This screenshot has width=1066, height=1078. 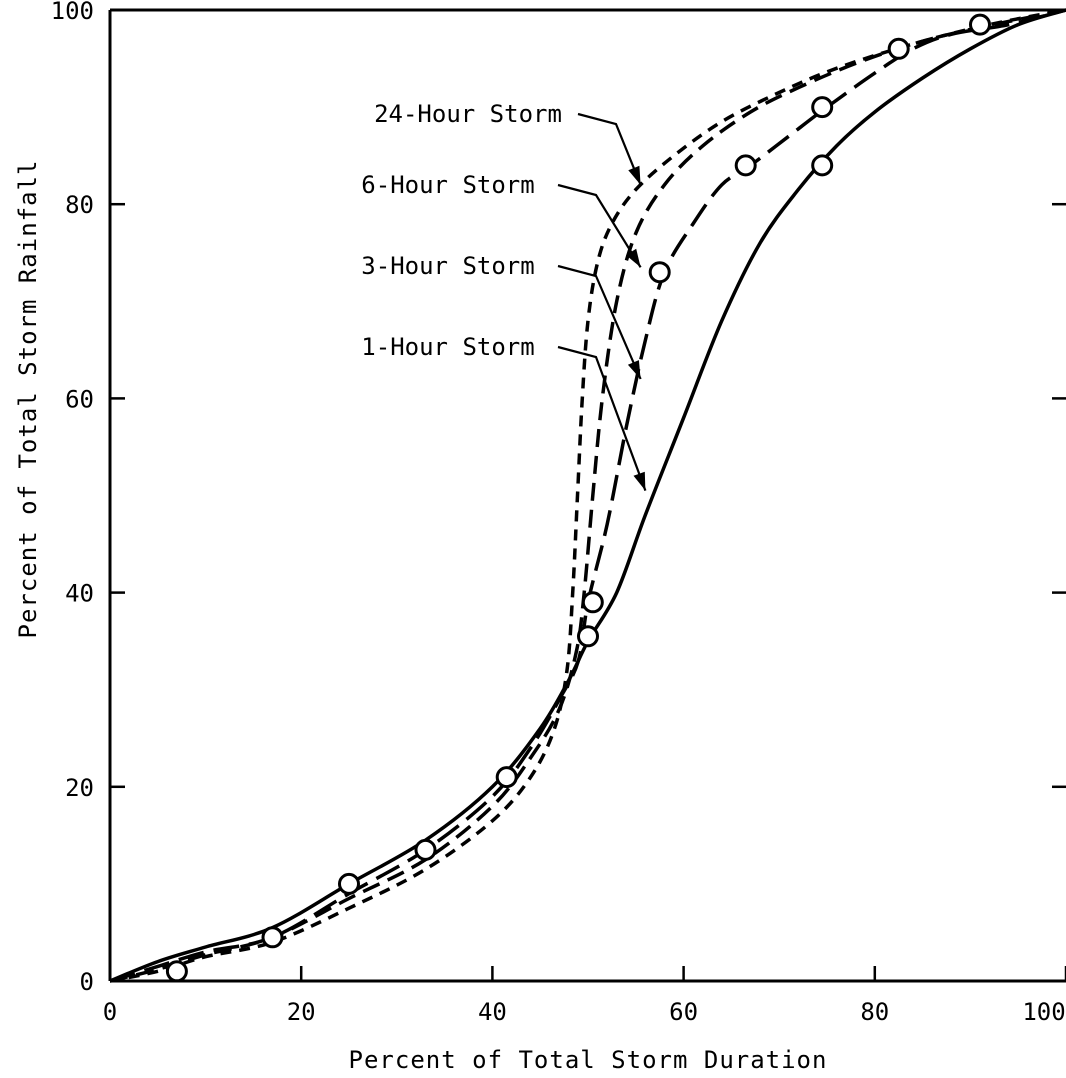 What do you see at coordinates (588, 1060) in the screenshot?
I see `x-axis-title: Percent of Total Storm Duration` at bounding box center [588, 1060].